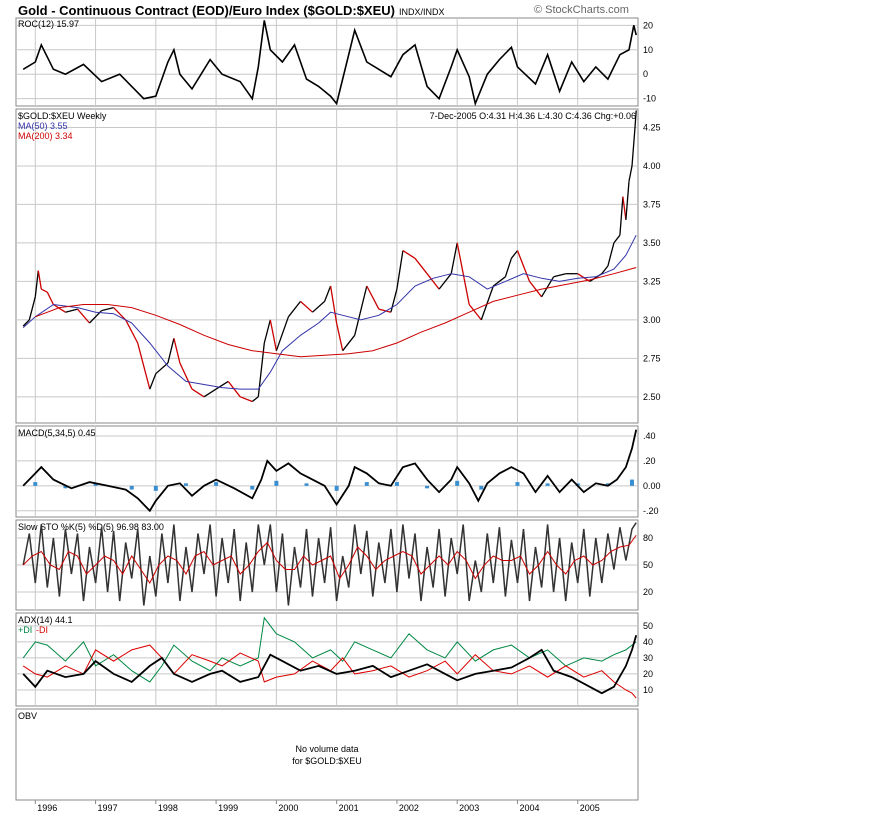 The image size is (870, 820). Describe the element at coordinates (43, 126) in the screenshot. I see `ma50-legend: MA(50) 3.55` at that location.